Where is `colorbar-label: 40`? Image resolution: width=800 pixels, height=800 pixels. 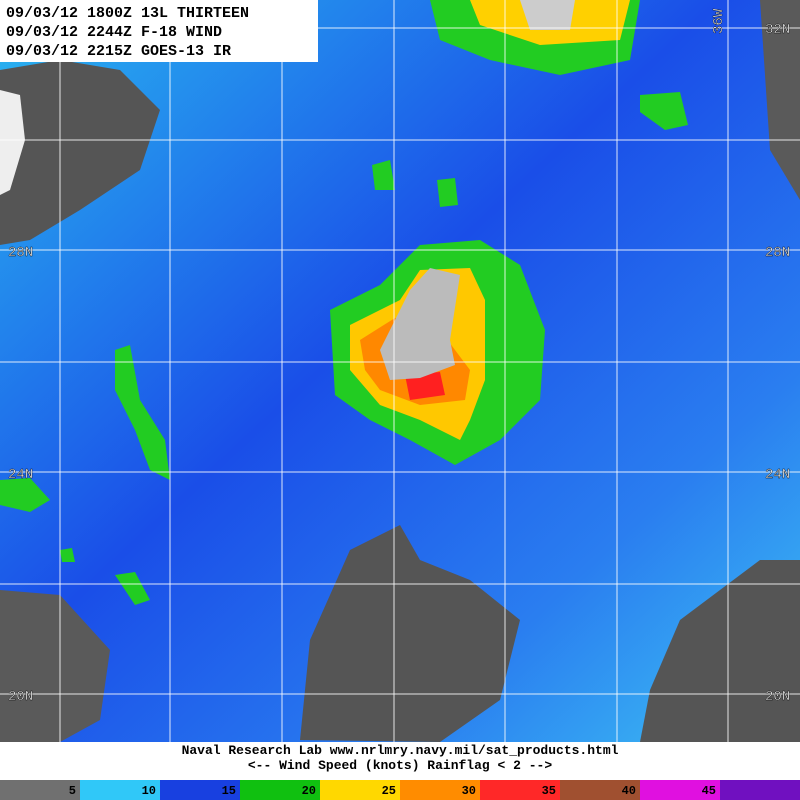
colorbar-label: 40 is located at coordinates (629, 791).